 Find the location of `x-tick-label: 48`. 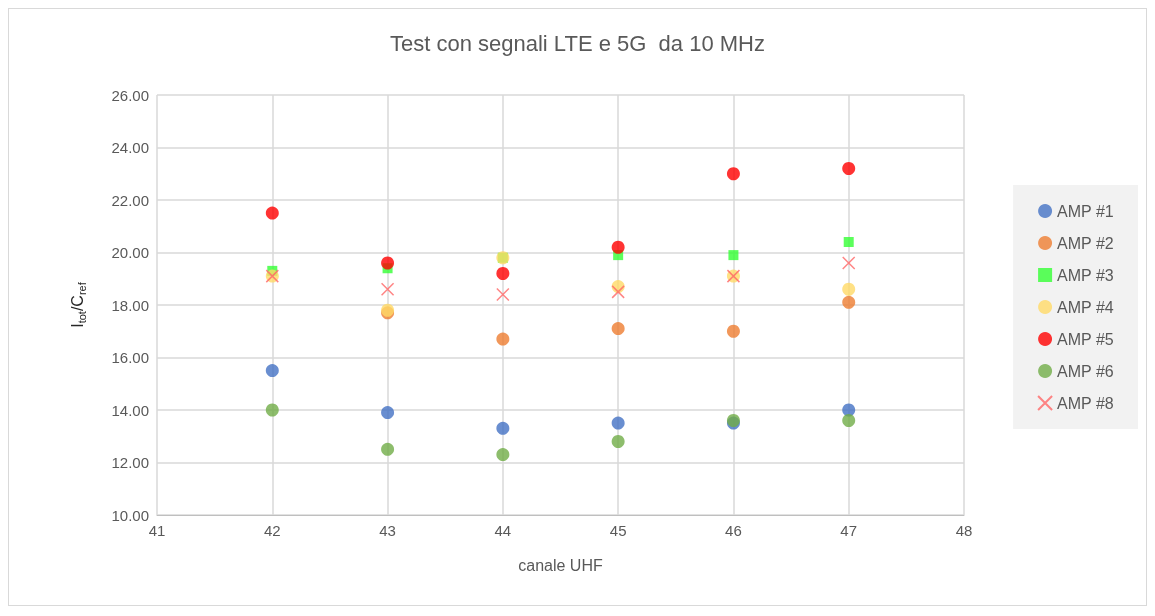

x-tick-label: 48 is located at coordinates (964, 530).